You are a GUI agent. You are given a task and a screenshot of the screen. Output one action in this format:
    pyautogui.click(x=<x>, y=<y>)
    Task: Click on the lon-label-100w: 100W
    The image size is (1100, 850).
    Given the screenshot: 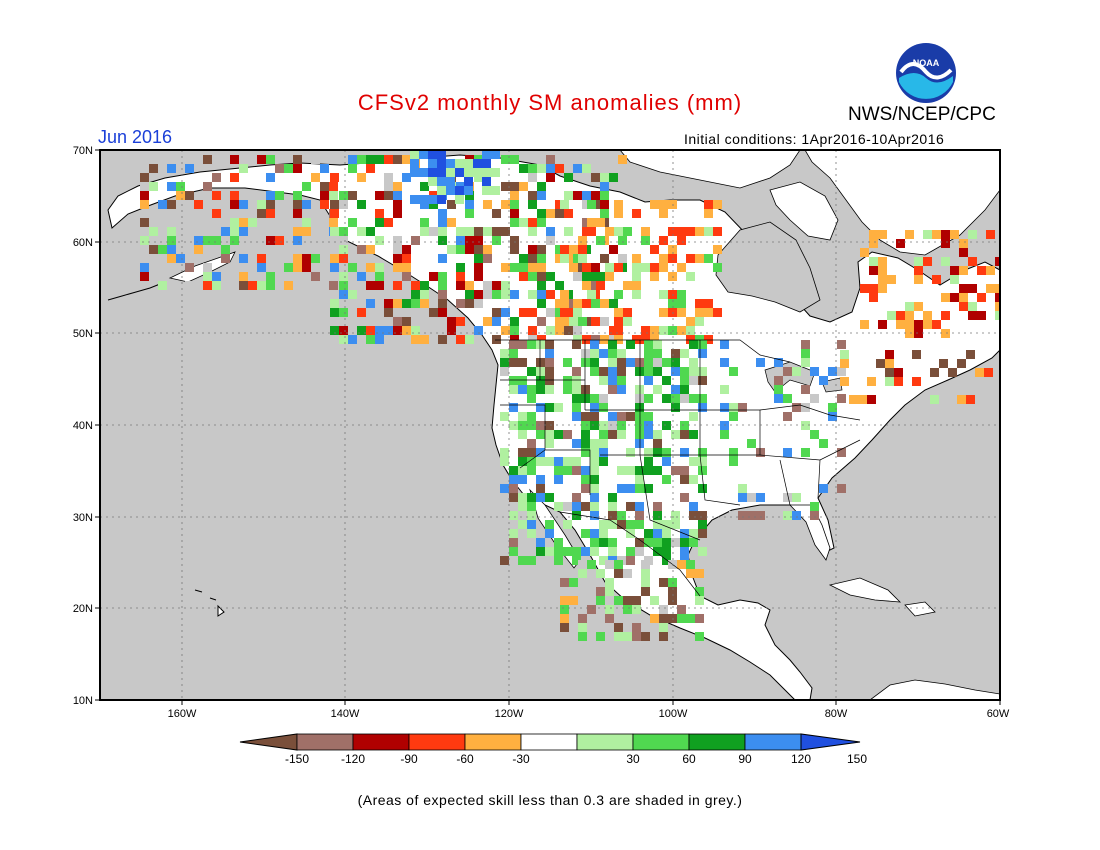 What is the action you would take?
    pyautogui.click(x=673, y=714)
    